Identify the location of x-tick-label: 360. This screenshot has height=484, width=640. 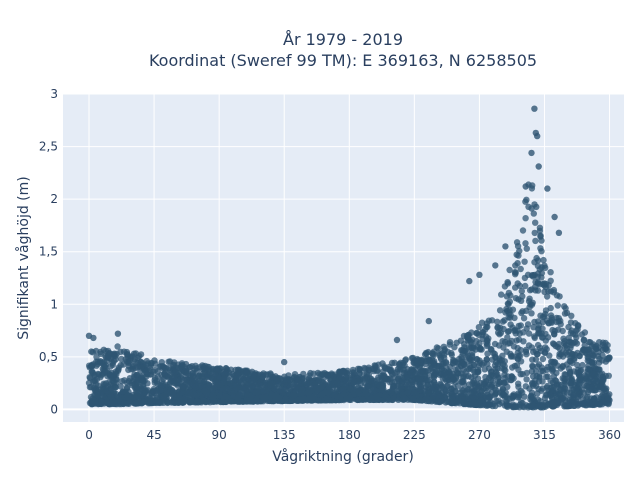
(609, 435).